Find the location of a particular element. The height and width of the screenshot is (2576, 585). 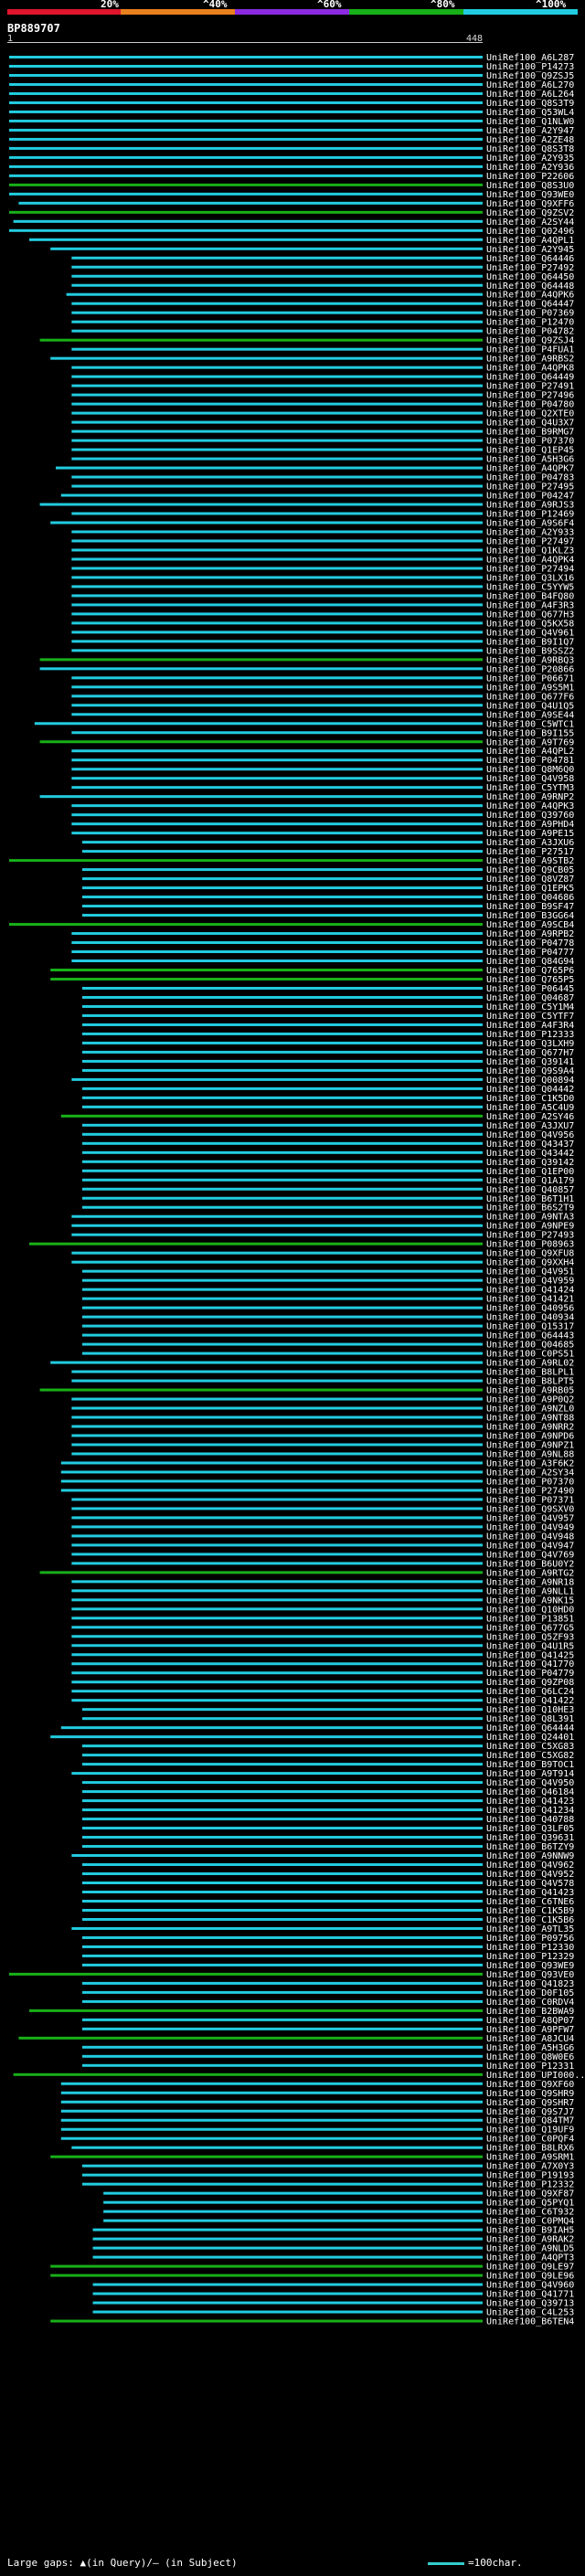

hit-label: UniRef100_C6TNE6 is located at coordinates (530, 1902).